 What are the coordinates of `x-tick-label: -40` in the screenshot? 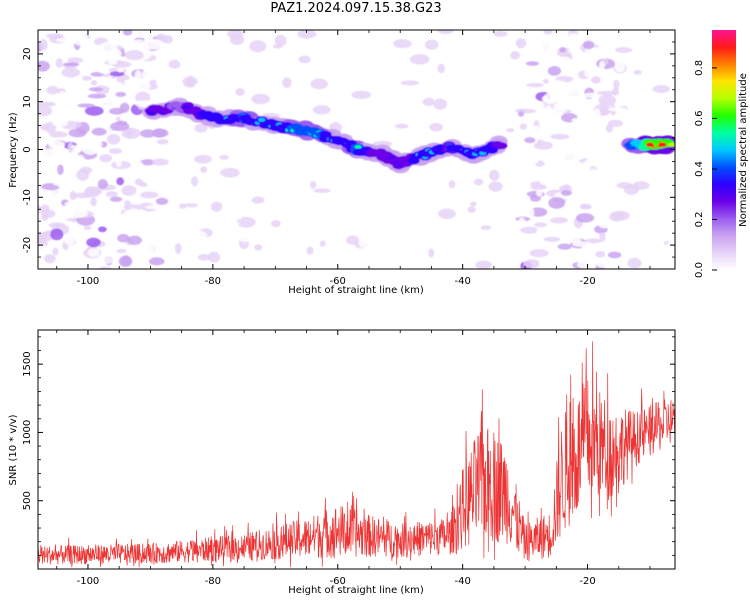 It's located at (462, 581).